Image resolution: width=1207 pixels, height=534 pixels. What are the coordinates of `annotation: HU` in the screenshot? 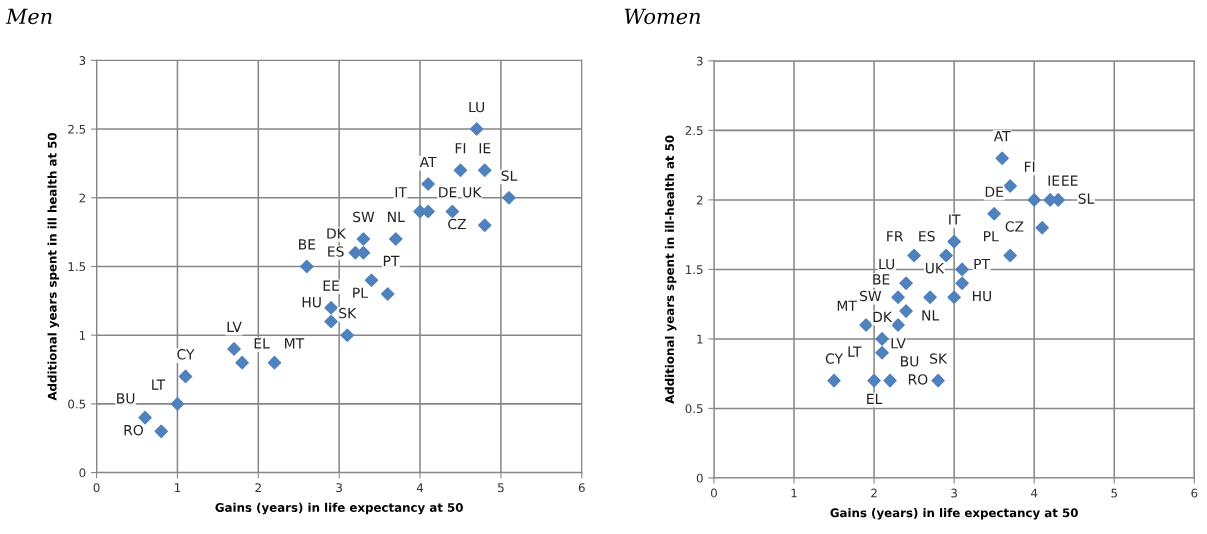 It's located at (311, 302).